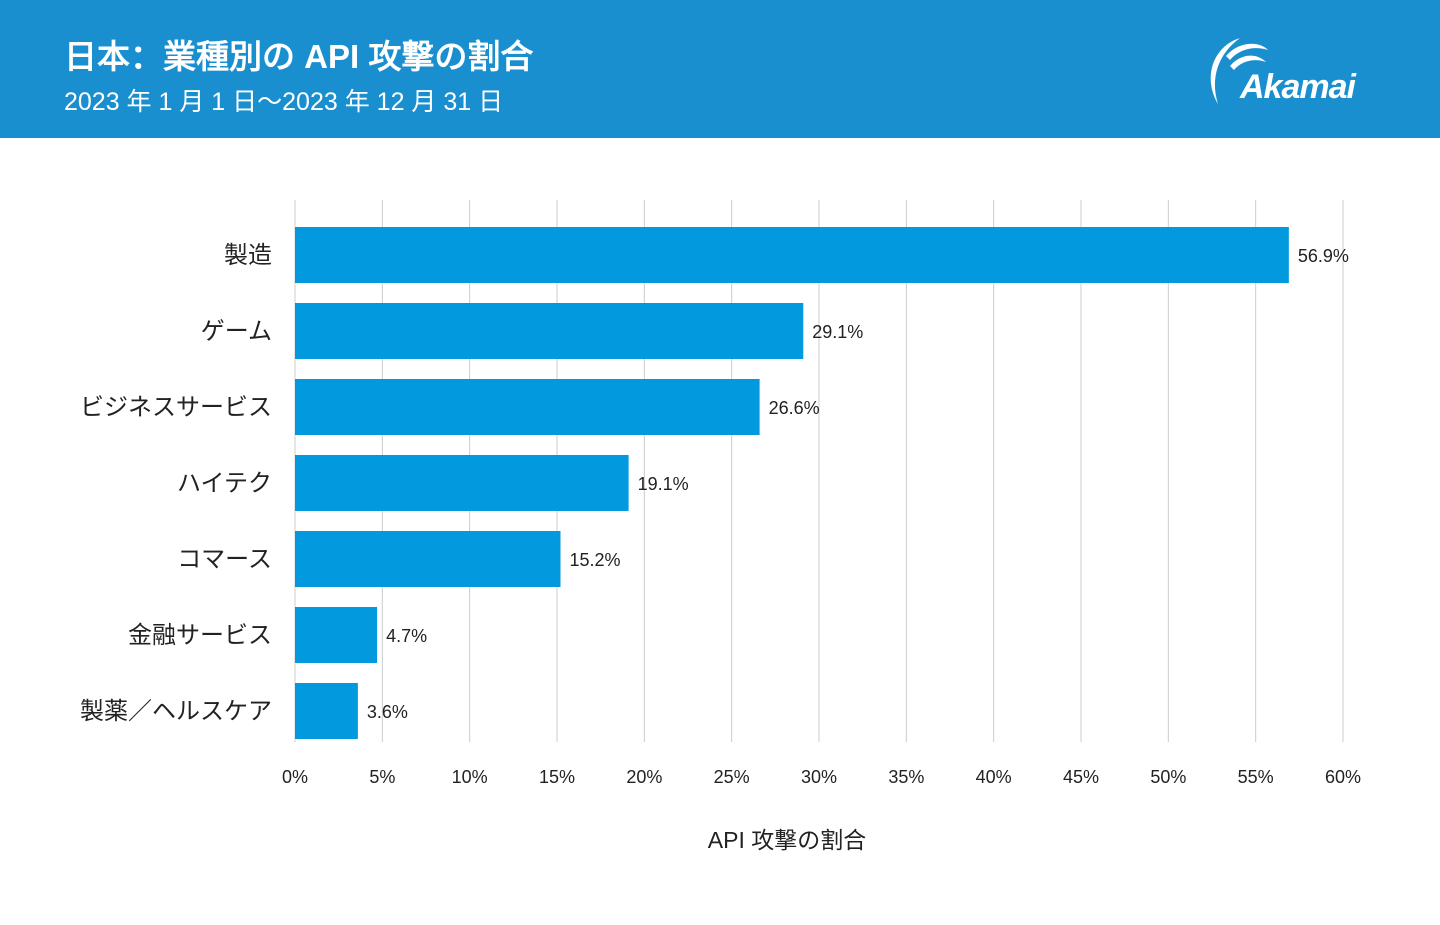 This screenshot has width=1440, height=925. I want to click on akamai-logo-text: Akamai, so click(1298, 87).